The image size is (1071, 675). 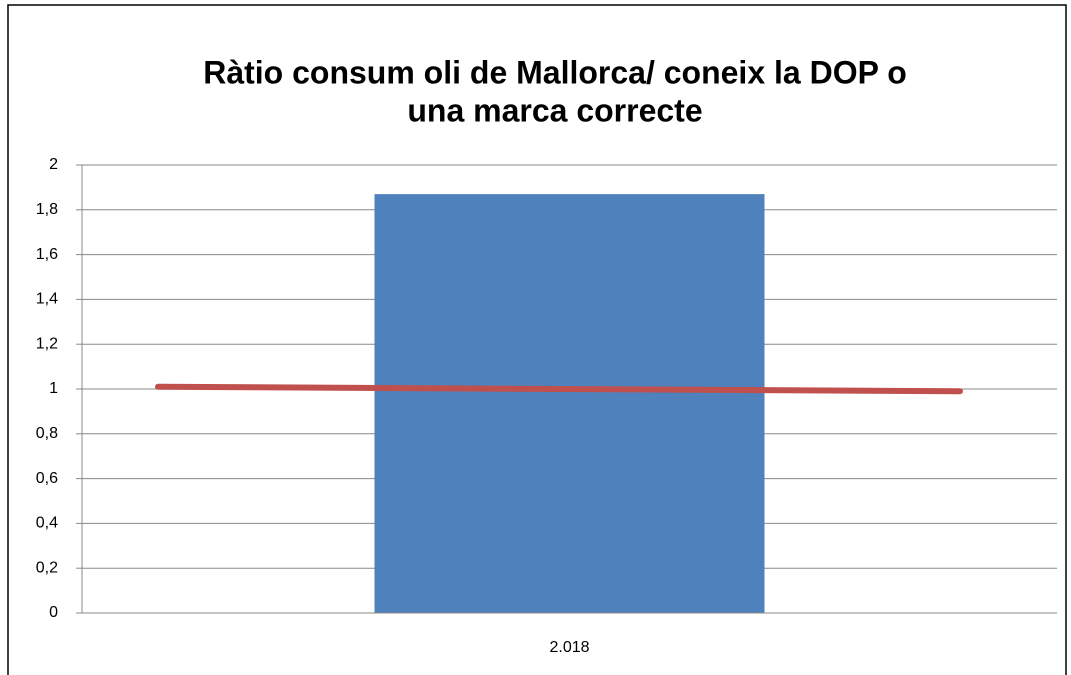 What do you see at coordinates (47, 433) in the screenshot?
I see `y-tick-label: 0,8` at bounding box center [47, 433].